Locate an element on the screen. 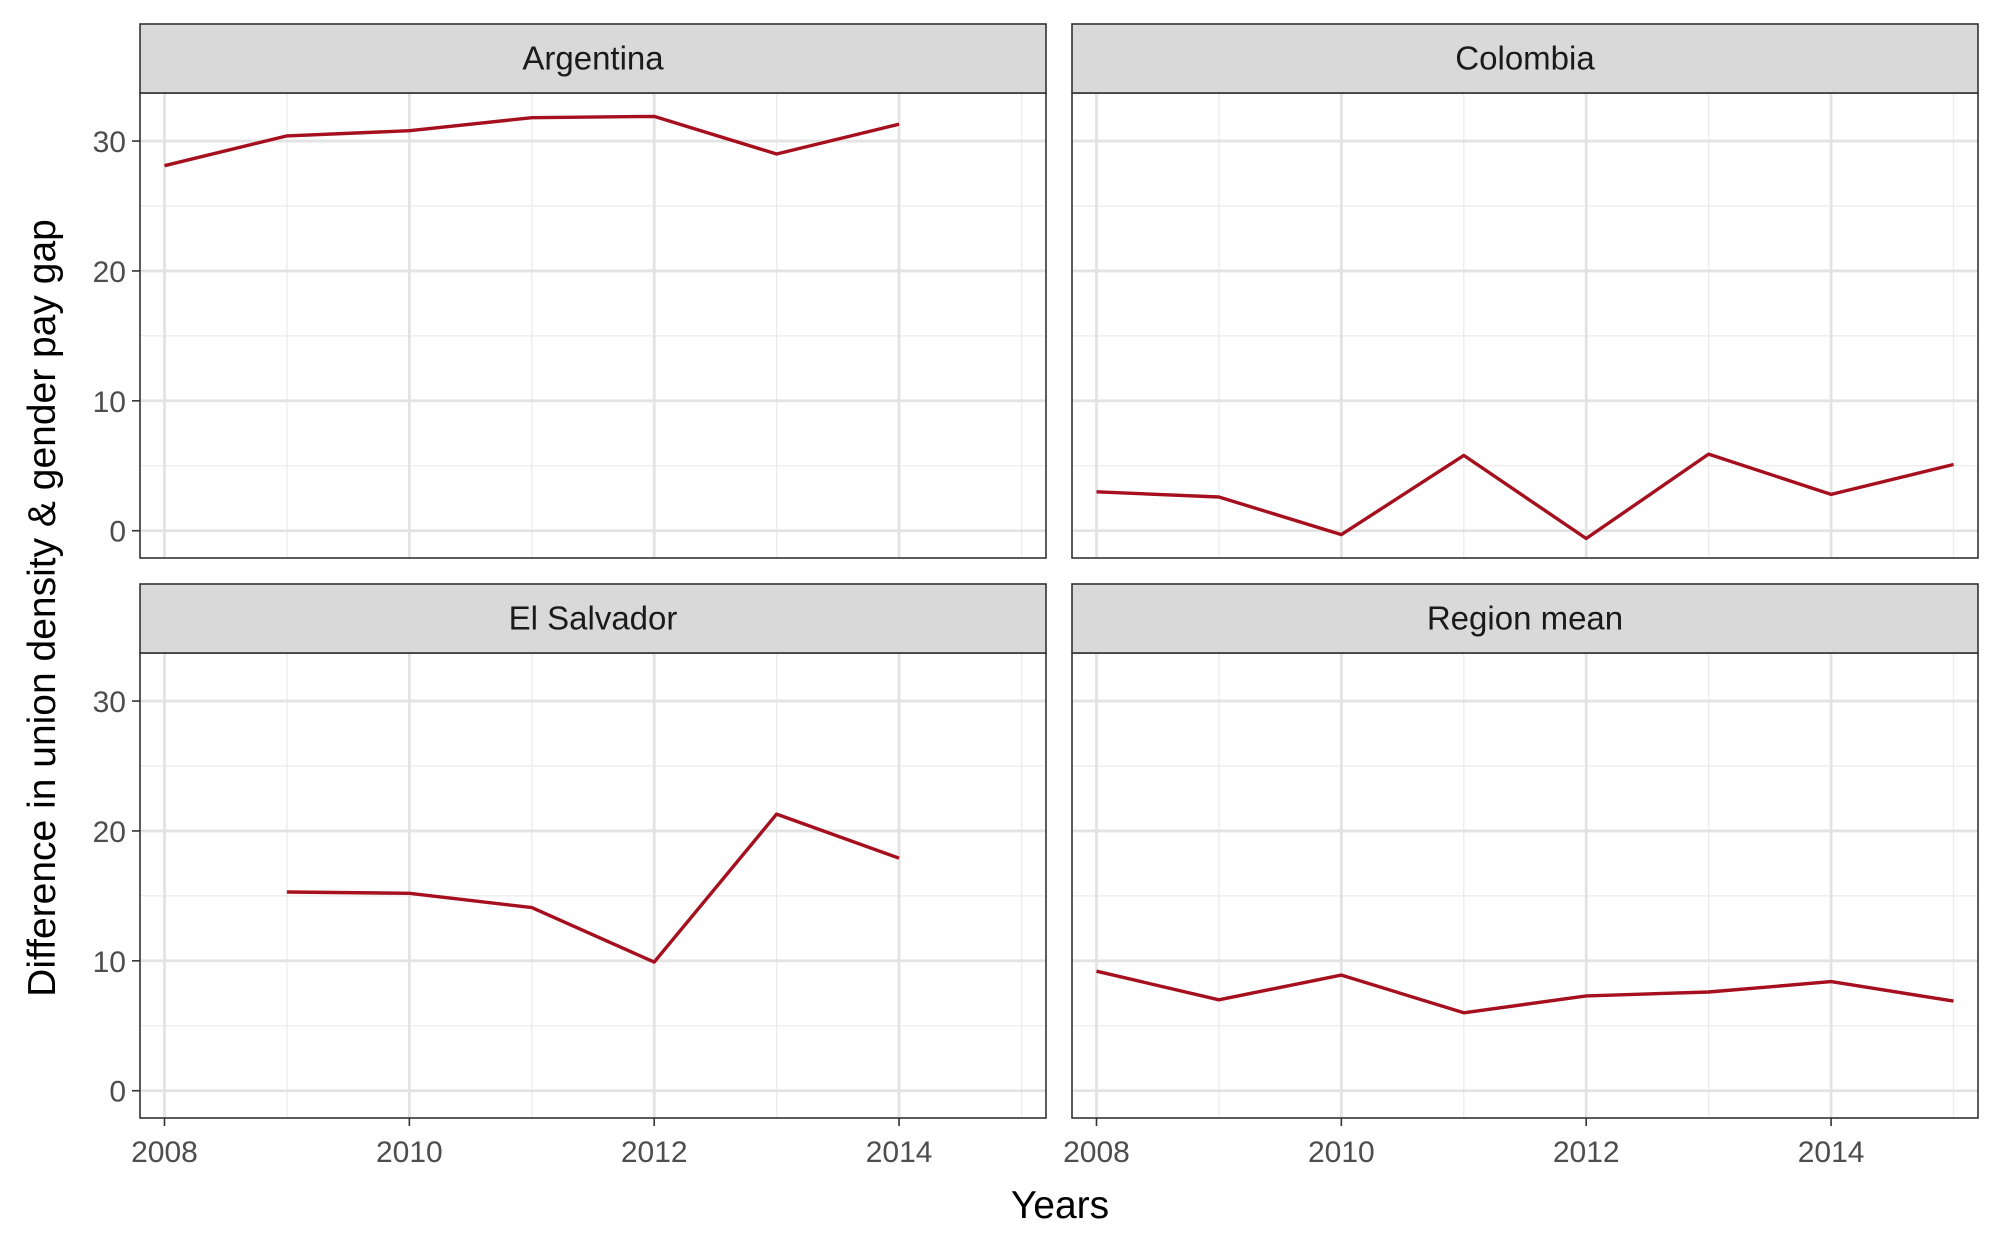 Image resolution: width=2000 pixels, height=1250 pixels. strip-label: Argentina is located at coordinates (593, 58).